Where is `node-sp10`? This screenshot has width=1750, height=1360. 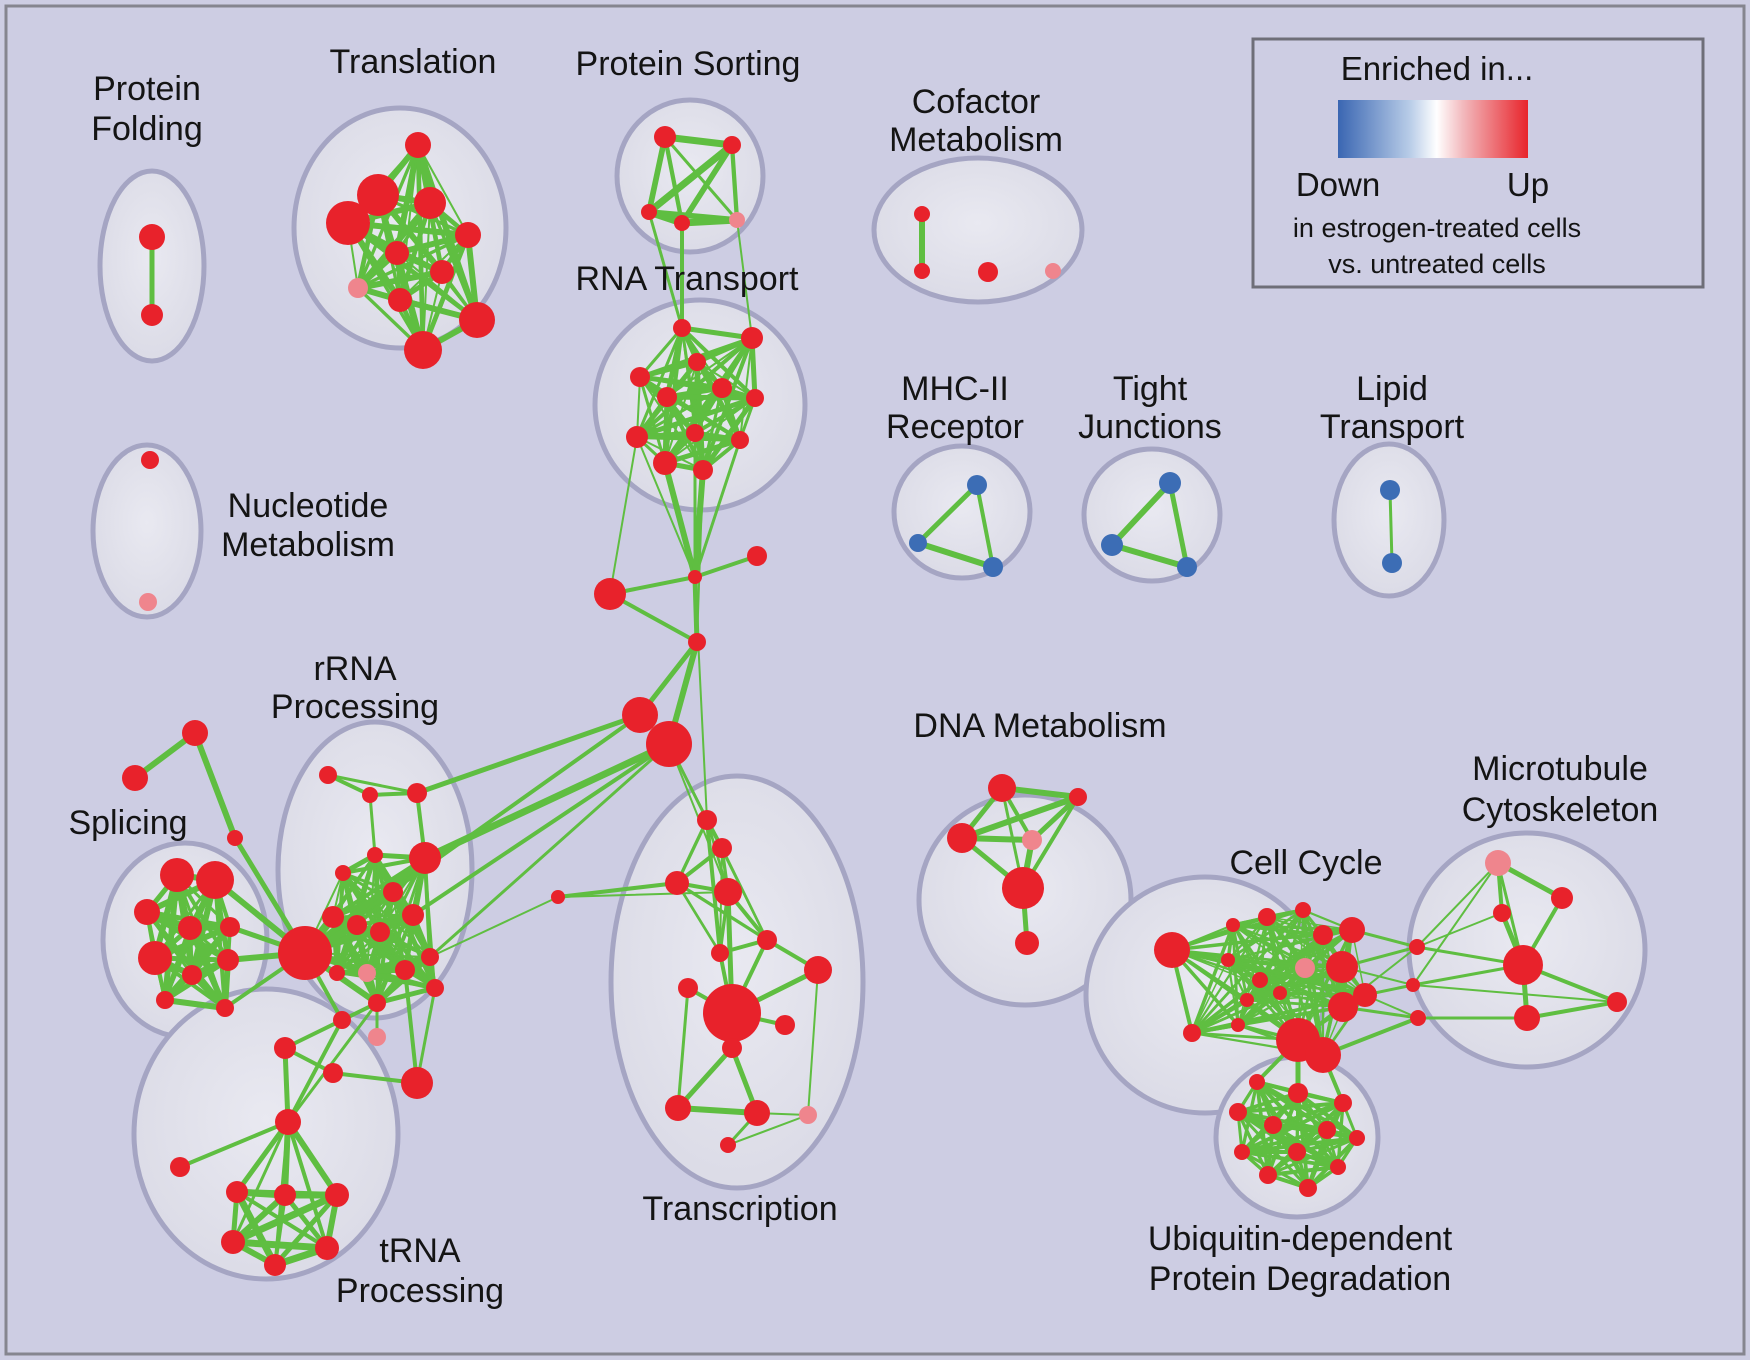 node-sp10 is located at coordinates (165, 1000).